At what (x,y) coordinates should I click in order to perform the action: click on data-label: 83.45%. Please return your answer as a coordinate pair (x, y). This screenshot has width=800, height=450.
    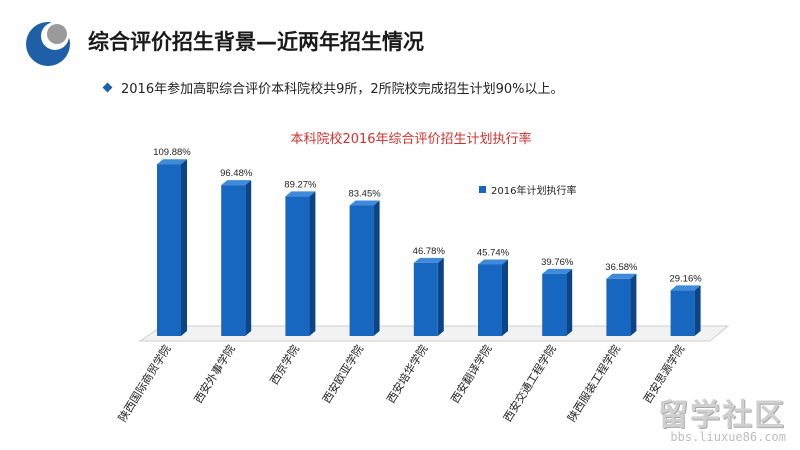
    Looking at the image, I should click on (364, 194).